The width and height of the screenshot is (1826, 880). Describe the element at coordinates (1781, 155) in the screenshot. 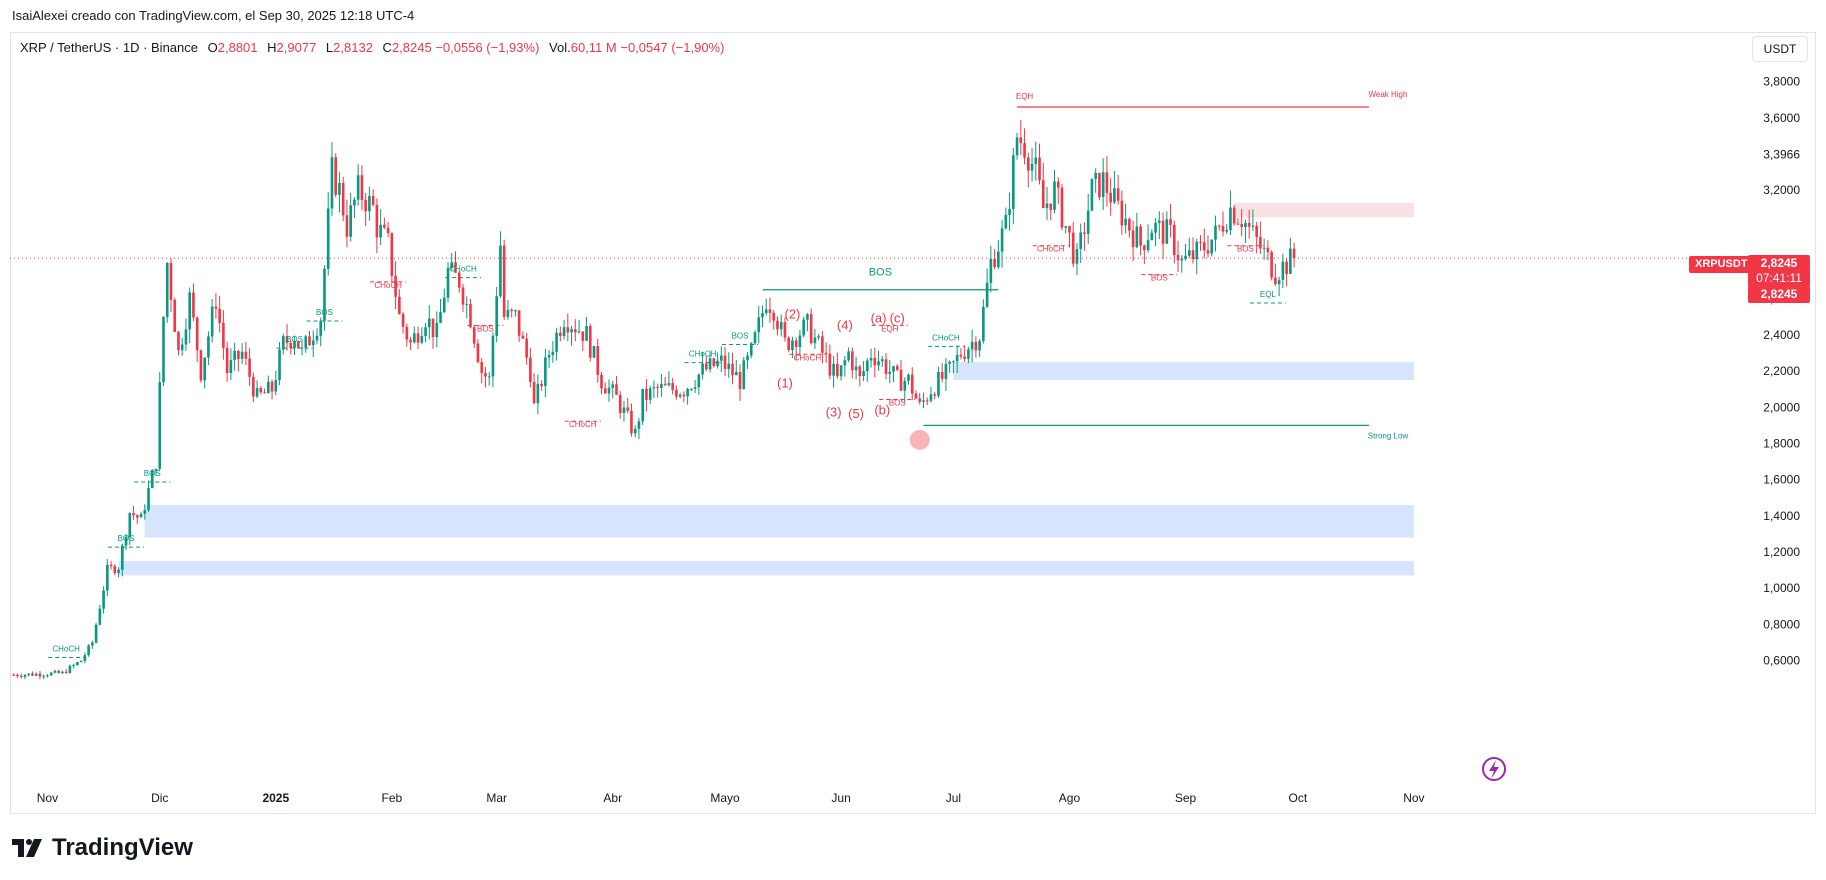

I see `y-tick-2: 3,3966` at that location.